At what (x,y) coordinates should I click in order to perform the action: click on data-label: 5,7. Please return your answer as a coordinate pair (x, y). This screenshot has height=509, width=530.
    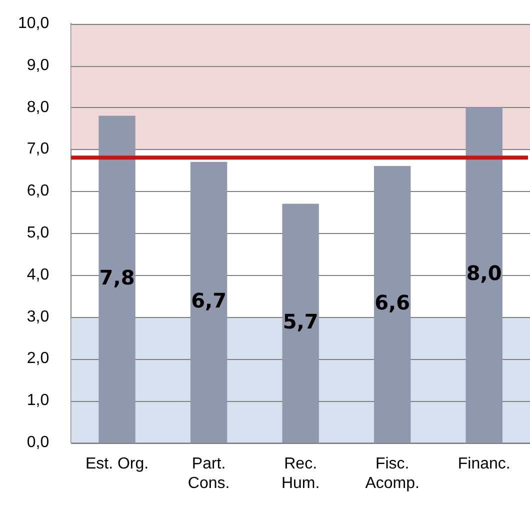
    Looking at the image, I should click on (300, 321).